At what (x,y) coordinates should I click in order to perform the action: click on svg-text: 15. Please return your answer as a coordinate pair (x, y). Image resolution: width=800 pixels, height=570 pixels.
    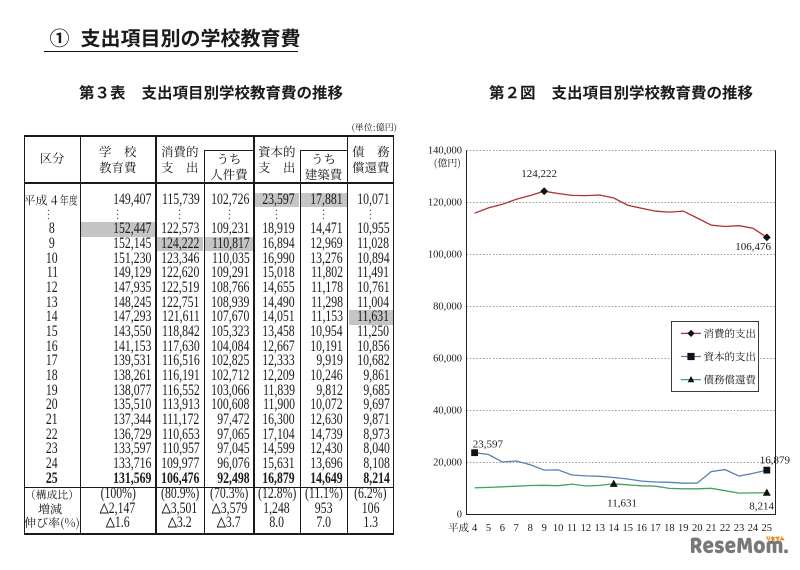
    Looking at the image, I should click on (627, 528).